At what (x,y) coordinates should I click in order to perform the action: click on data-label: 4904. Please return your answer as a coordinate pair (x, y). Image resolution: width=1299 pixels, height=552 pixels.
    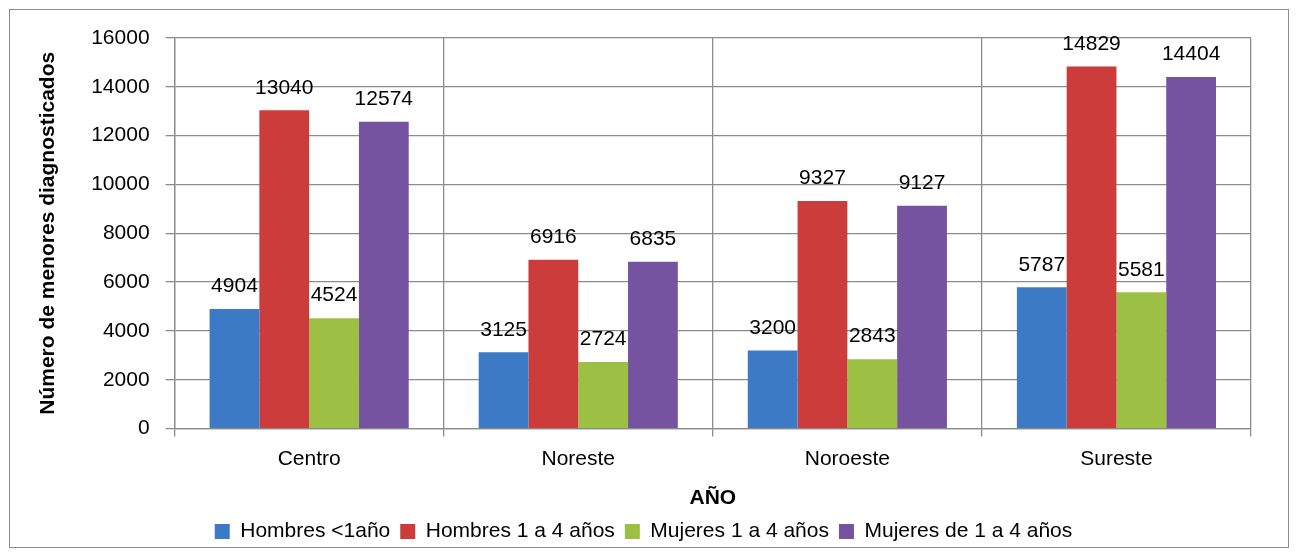
    Looking at the image, I should click on (235, 285).